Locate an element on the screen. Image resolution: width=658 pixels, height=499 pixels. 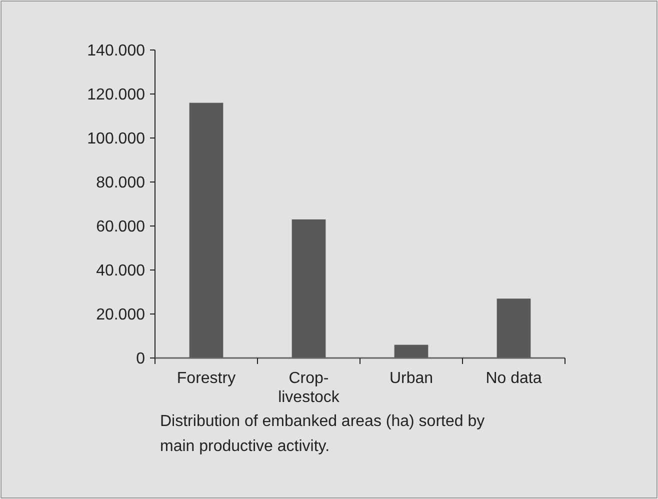
text: Distribution of embanked areas (ha) sorted by main productive activity. is located at coordinates (322, 434).